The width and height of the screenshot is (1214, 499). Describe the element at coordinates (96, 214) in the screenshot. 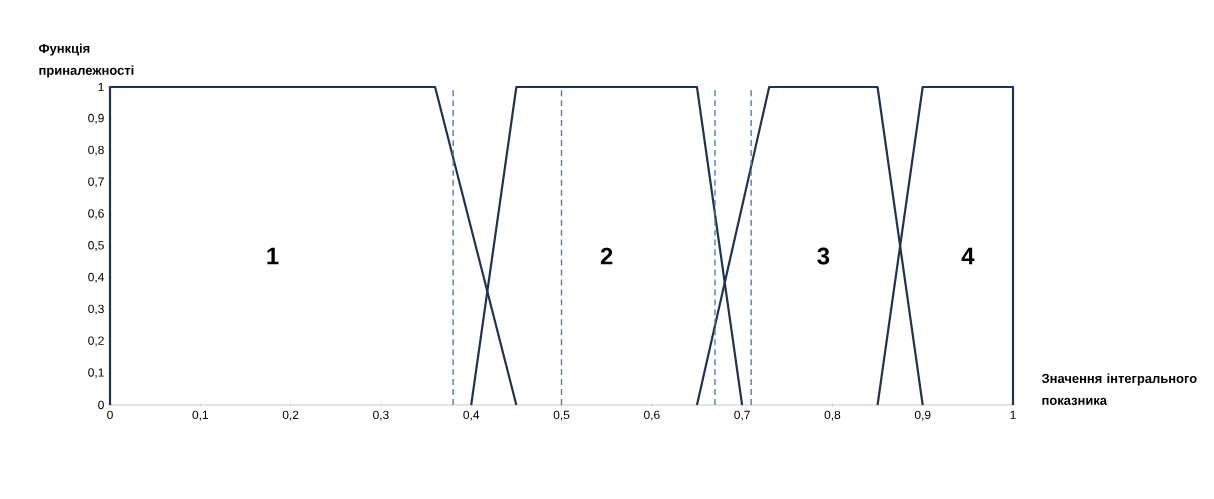

I see `y-tick-label: 0,6` at that location.